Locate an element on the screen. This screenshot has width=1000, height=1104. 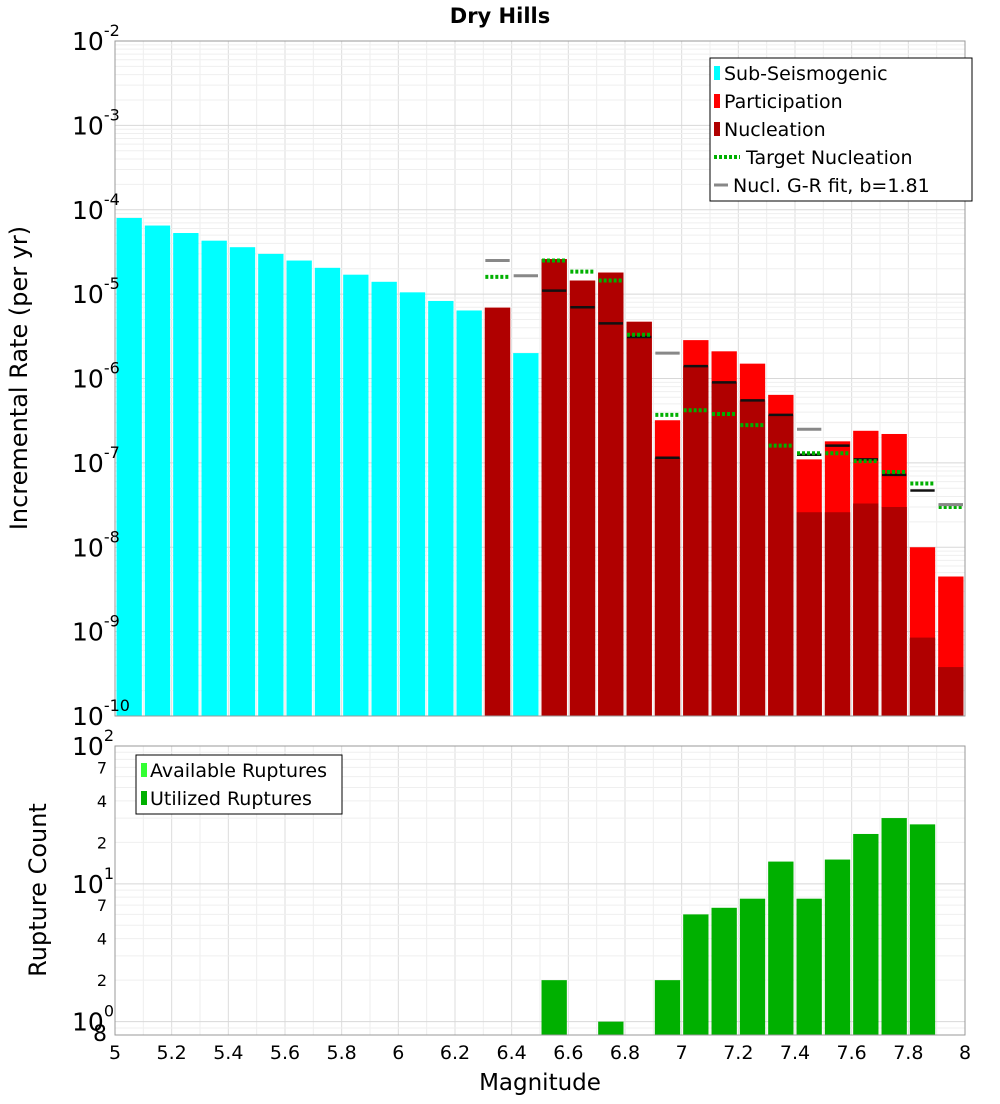
legend-swatch-participation is located at coordinates (717, 101).